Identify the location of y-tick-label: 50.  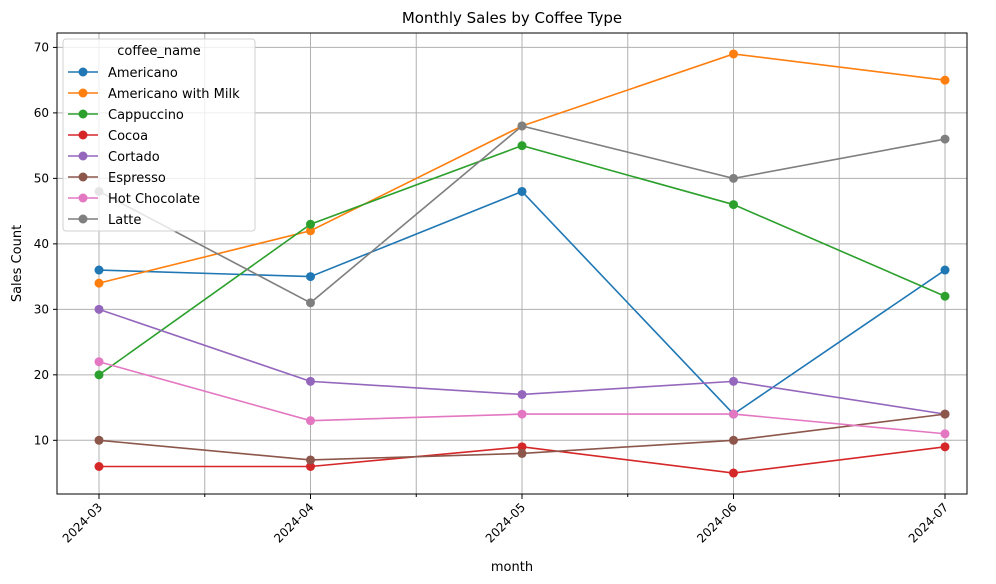
(41, 178).